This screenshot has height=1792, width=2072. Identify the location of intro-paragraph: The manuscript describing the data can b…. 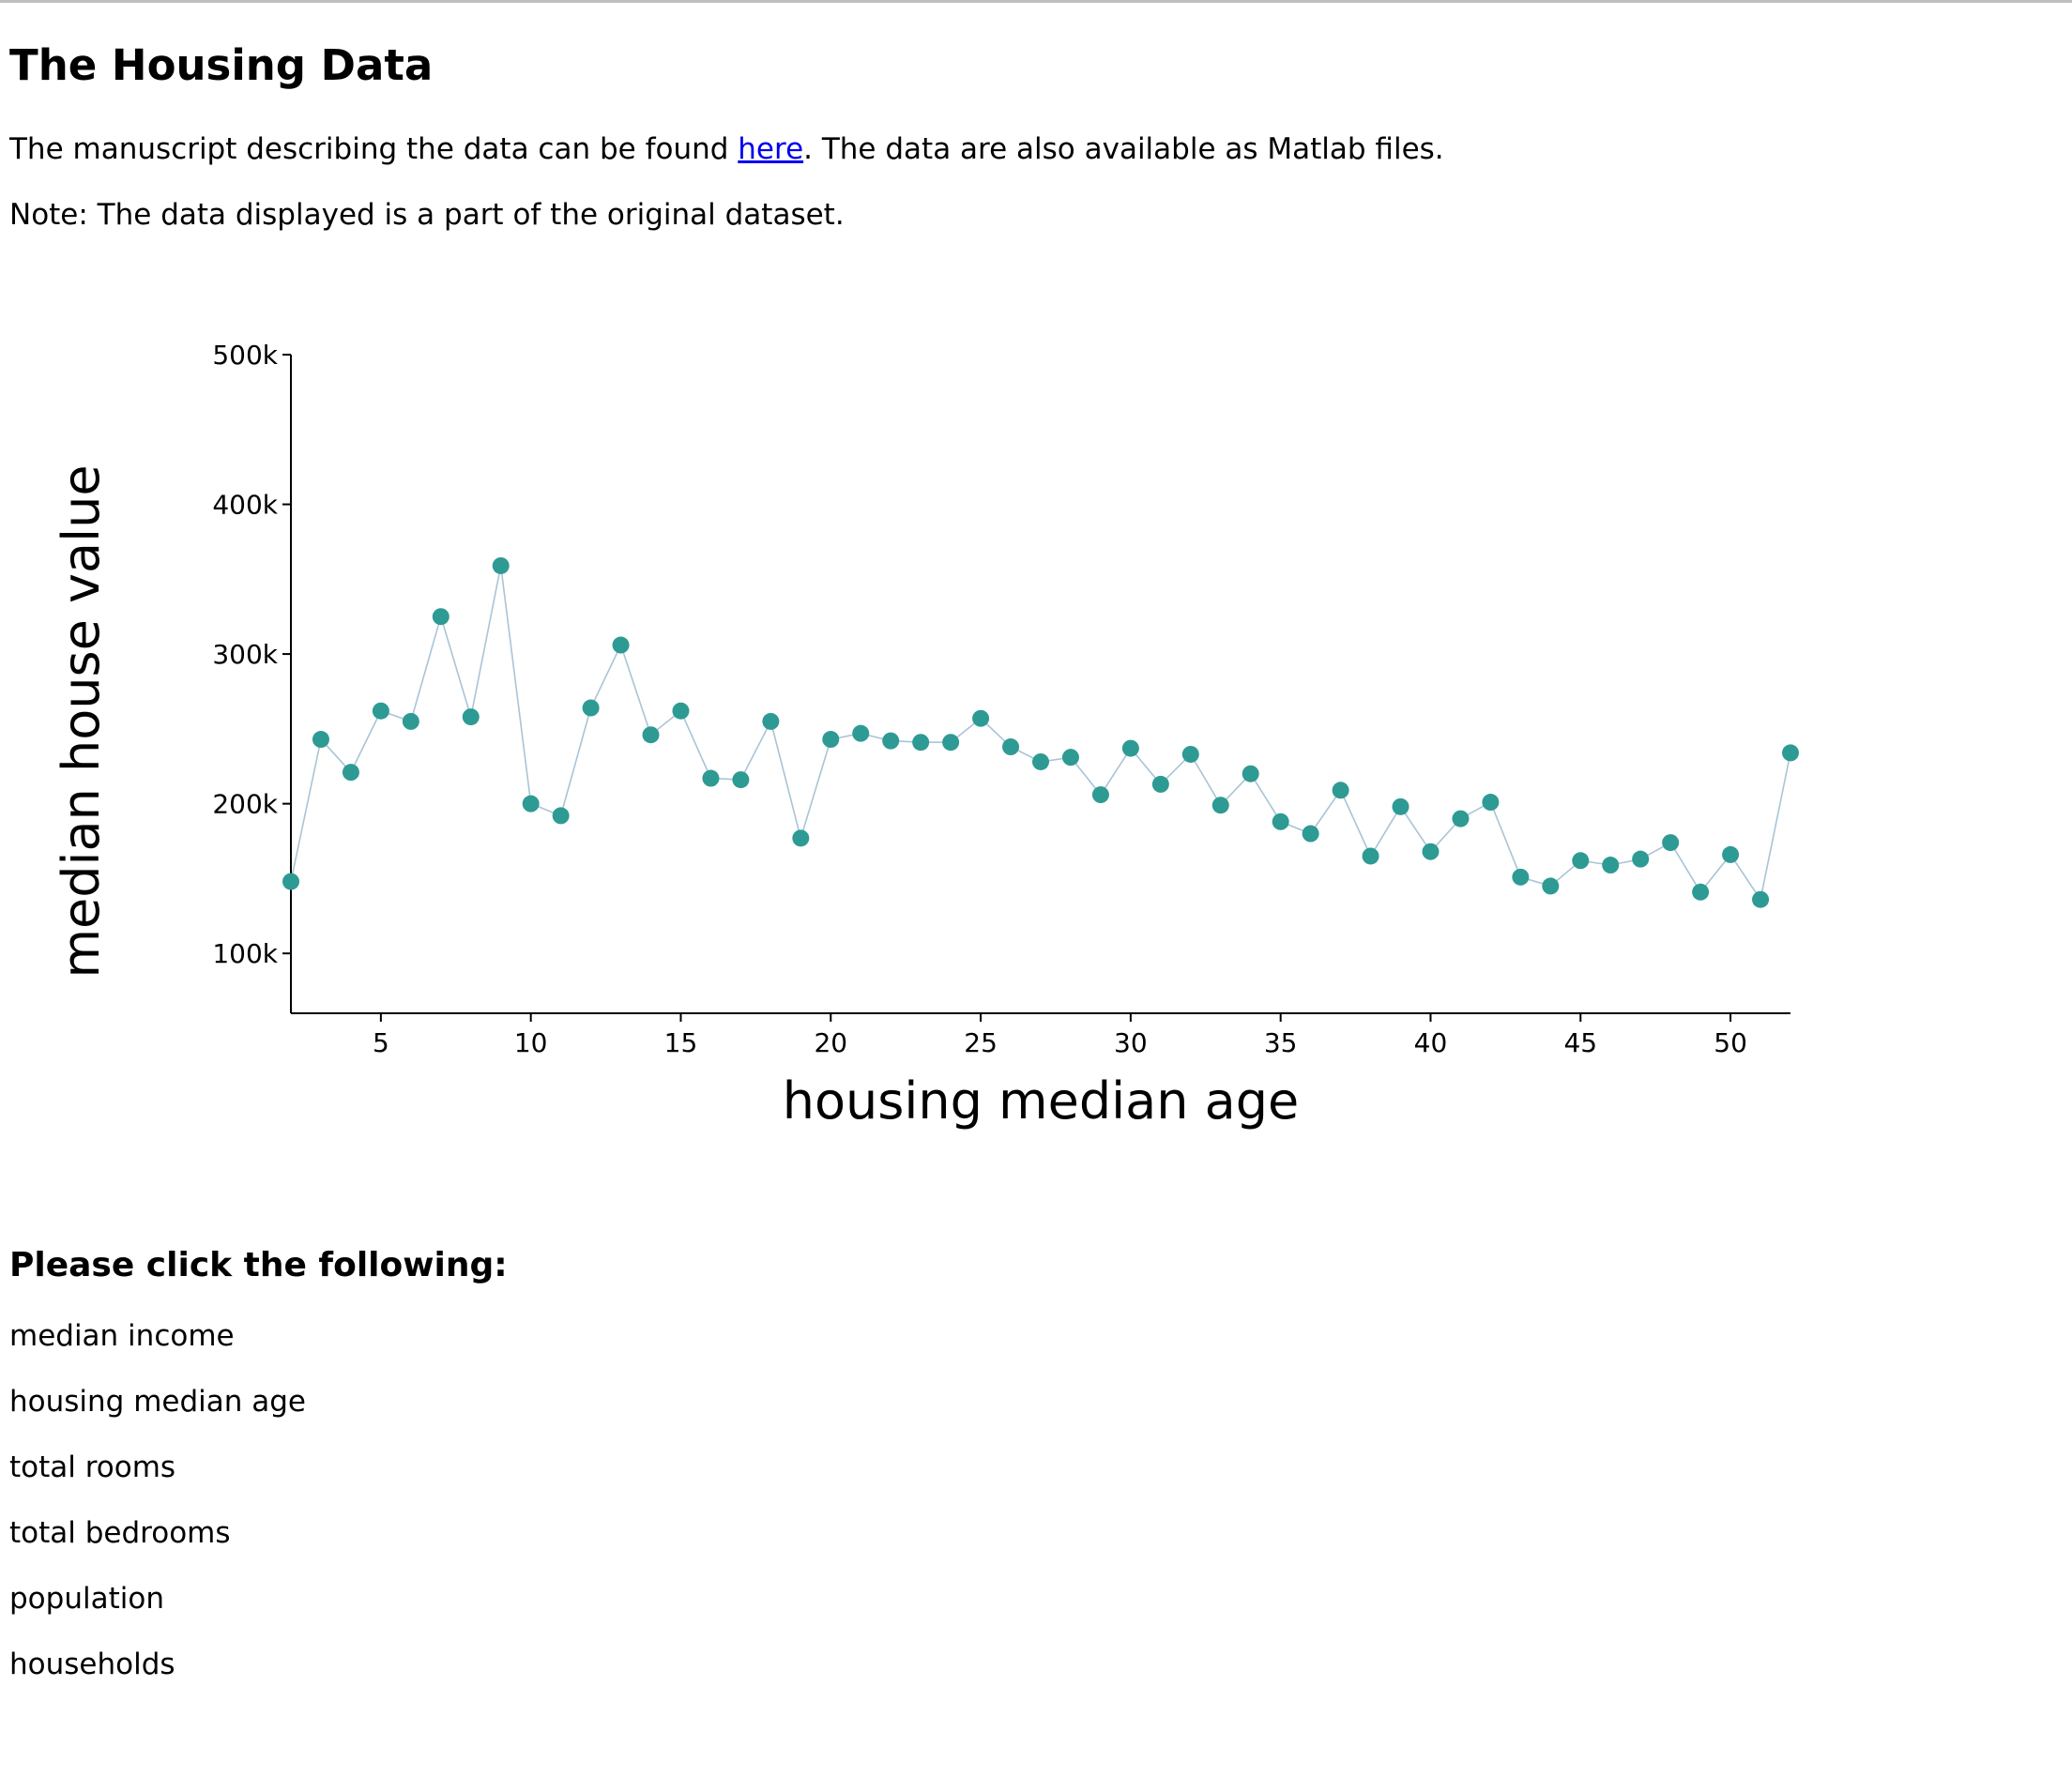
(726, 149).